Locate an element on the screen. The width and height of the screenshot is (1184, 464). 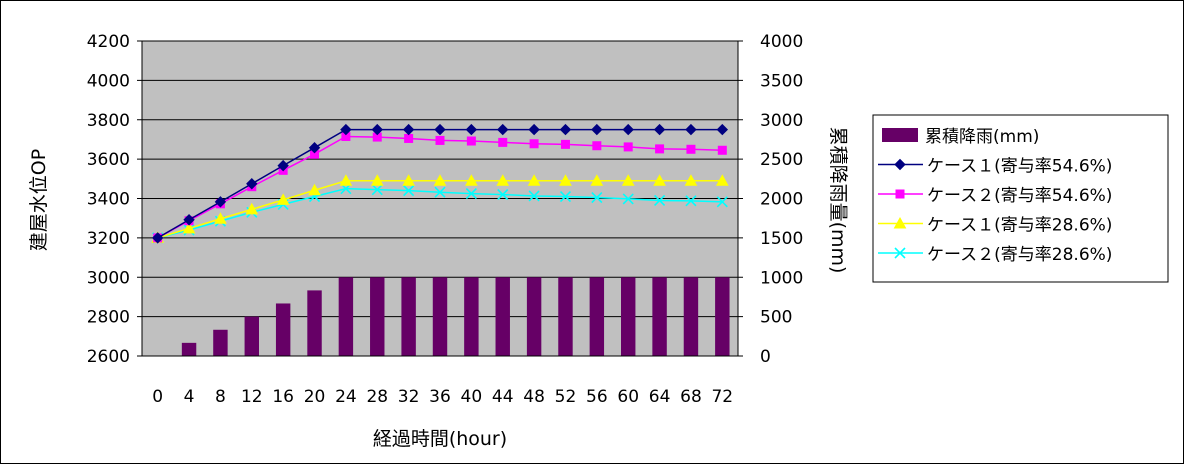
y2-tick-label: 4000 is located at coordinates (781, 42).